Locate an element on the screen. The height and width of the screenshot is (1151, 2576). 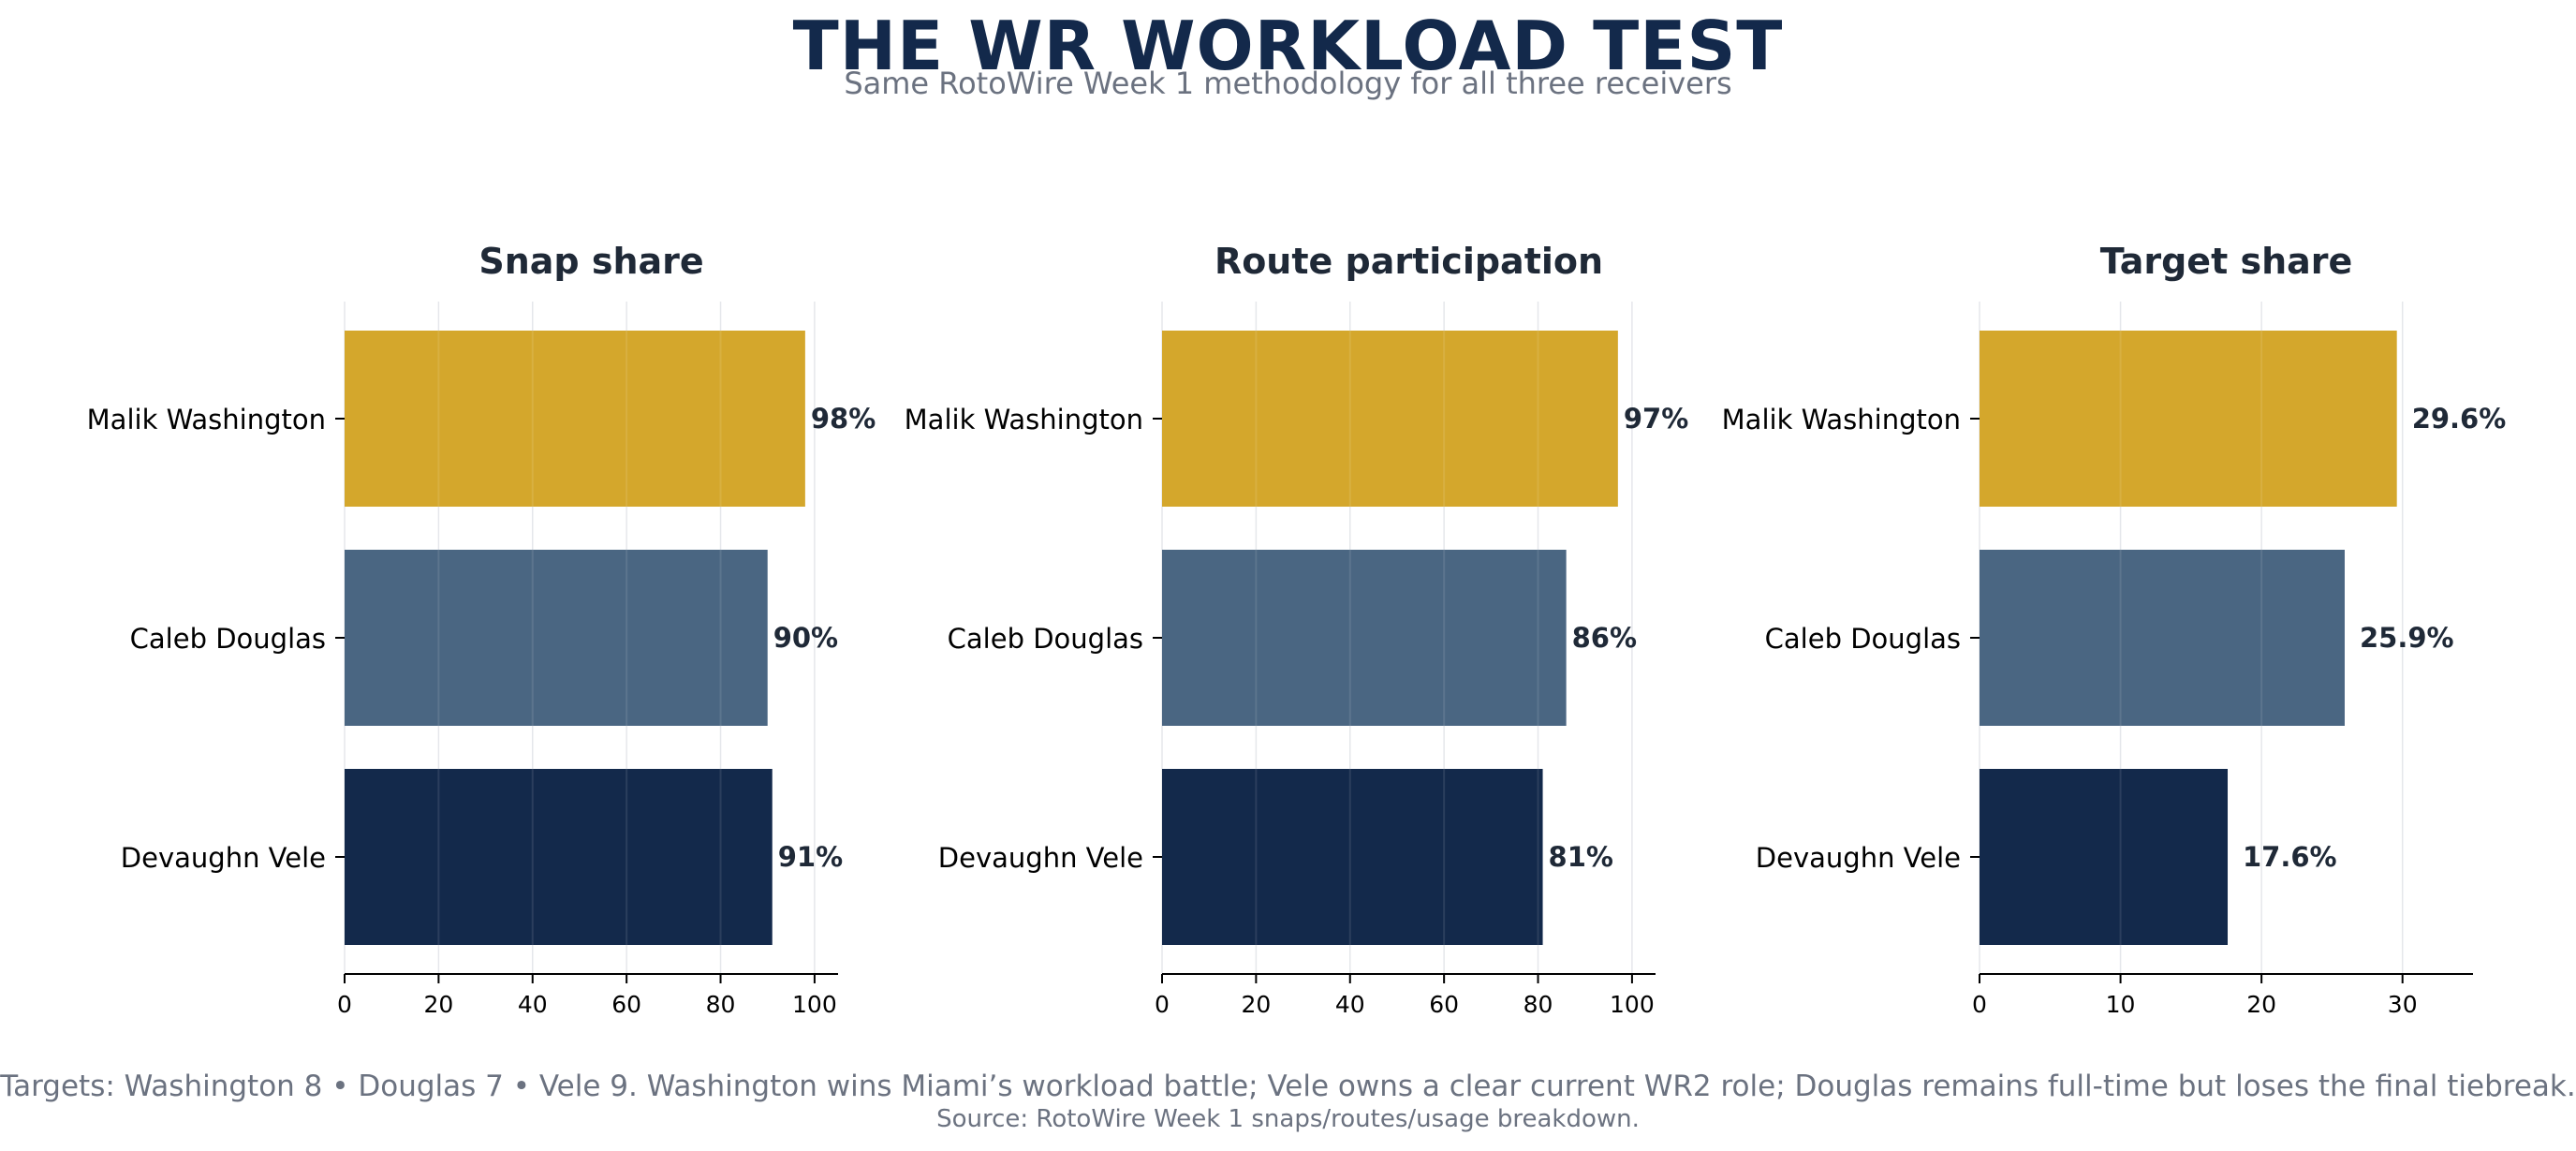
value-label: 17.6% is located at coordinates (2290, 857).